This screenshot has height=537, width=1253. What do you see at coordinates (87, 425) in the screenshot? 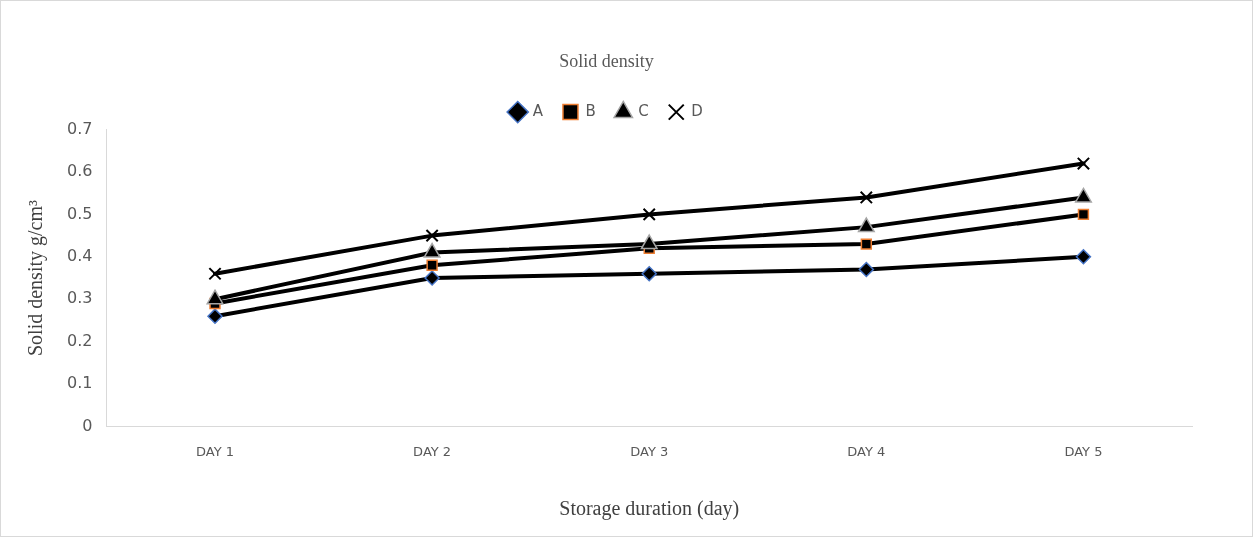
I see `y-tick-label: 0` at bounding box center [87, 425].